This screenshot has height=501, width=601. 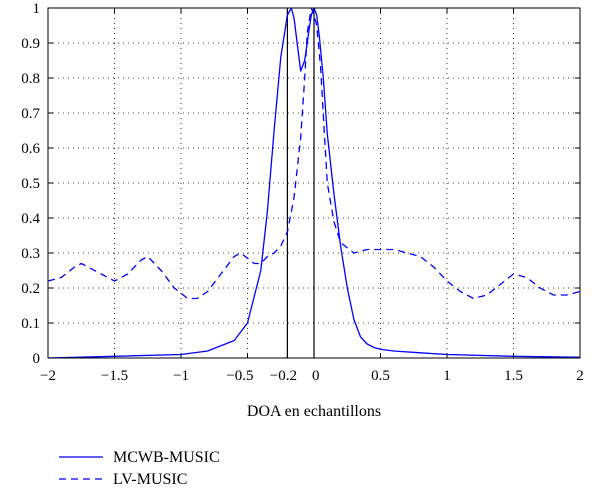 I want to click on reference-lines, so click(x=300, y=183).